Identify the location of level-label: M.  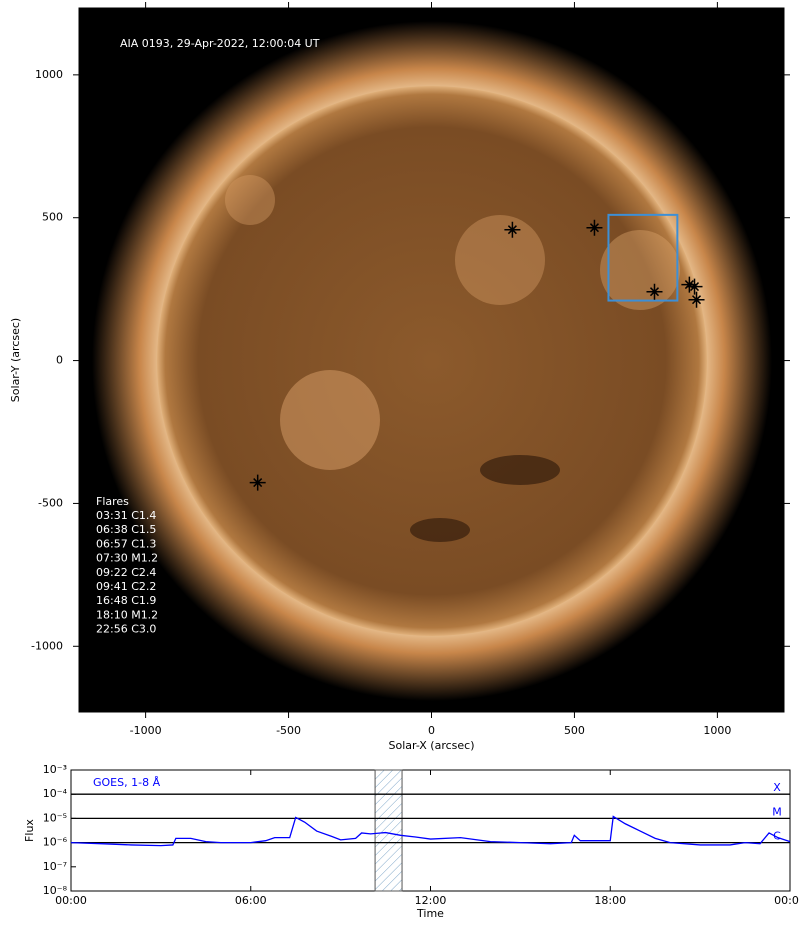
(777, 811).